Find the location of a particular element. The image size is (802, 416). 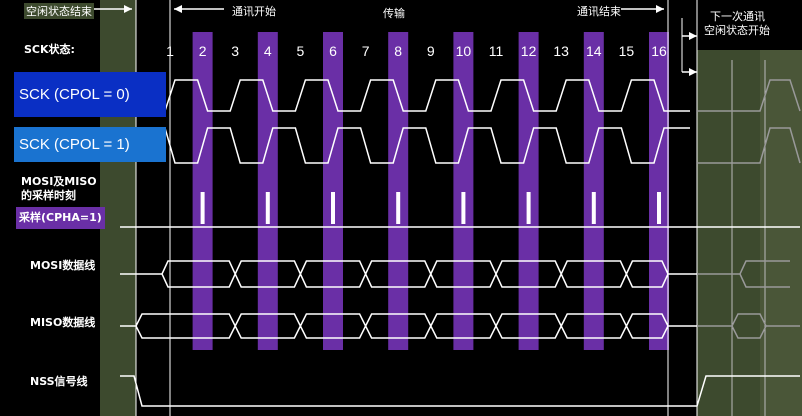

idle-region-left is located at coordinates (118, 208).